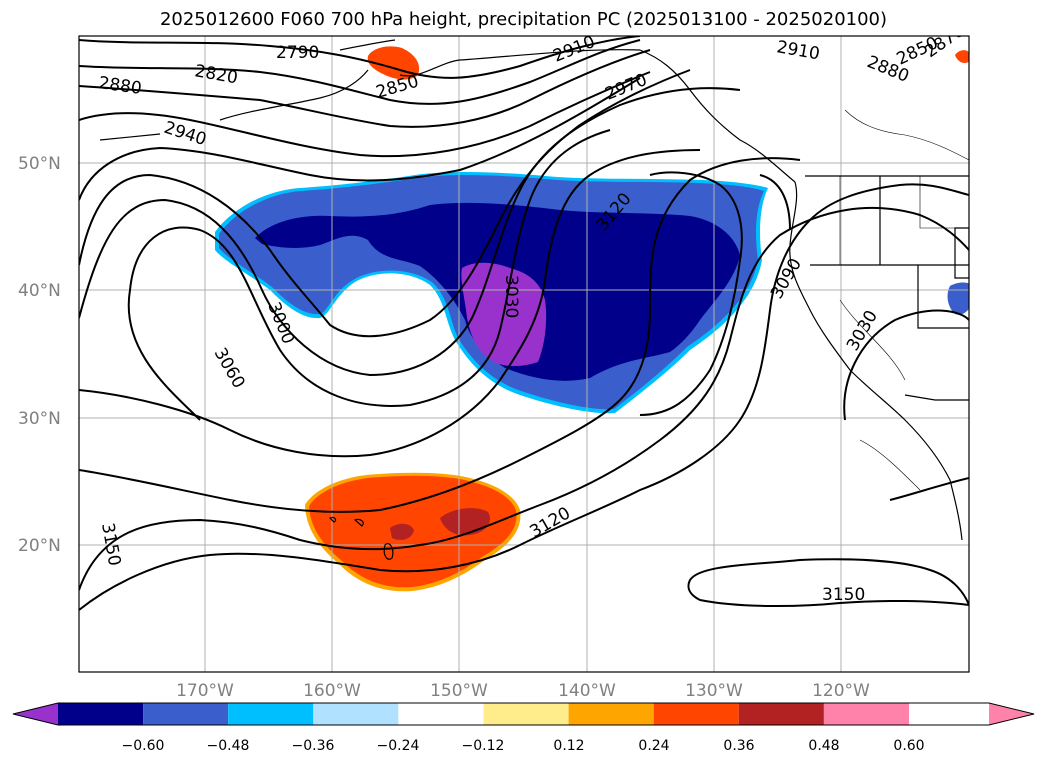 The height and width of the screenshot is (765, 1047). Describe the element at coordinates (738, 746) in the screenshot. I see `colorbar-tick-label: 0.36` at that location.